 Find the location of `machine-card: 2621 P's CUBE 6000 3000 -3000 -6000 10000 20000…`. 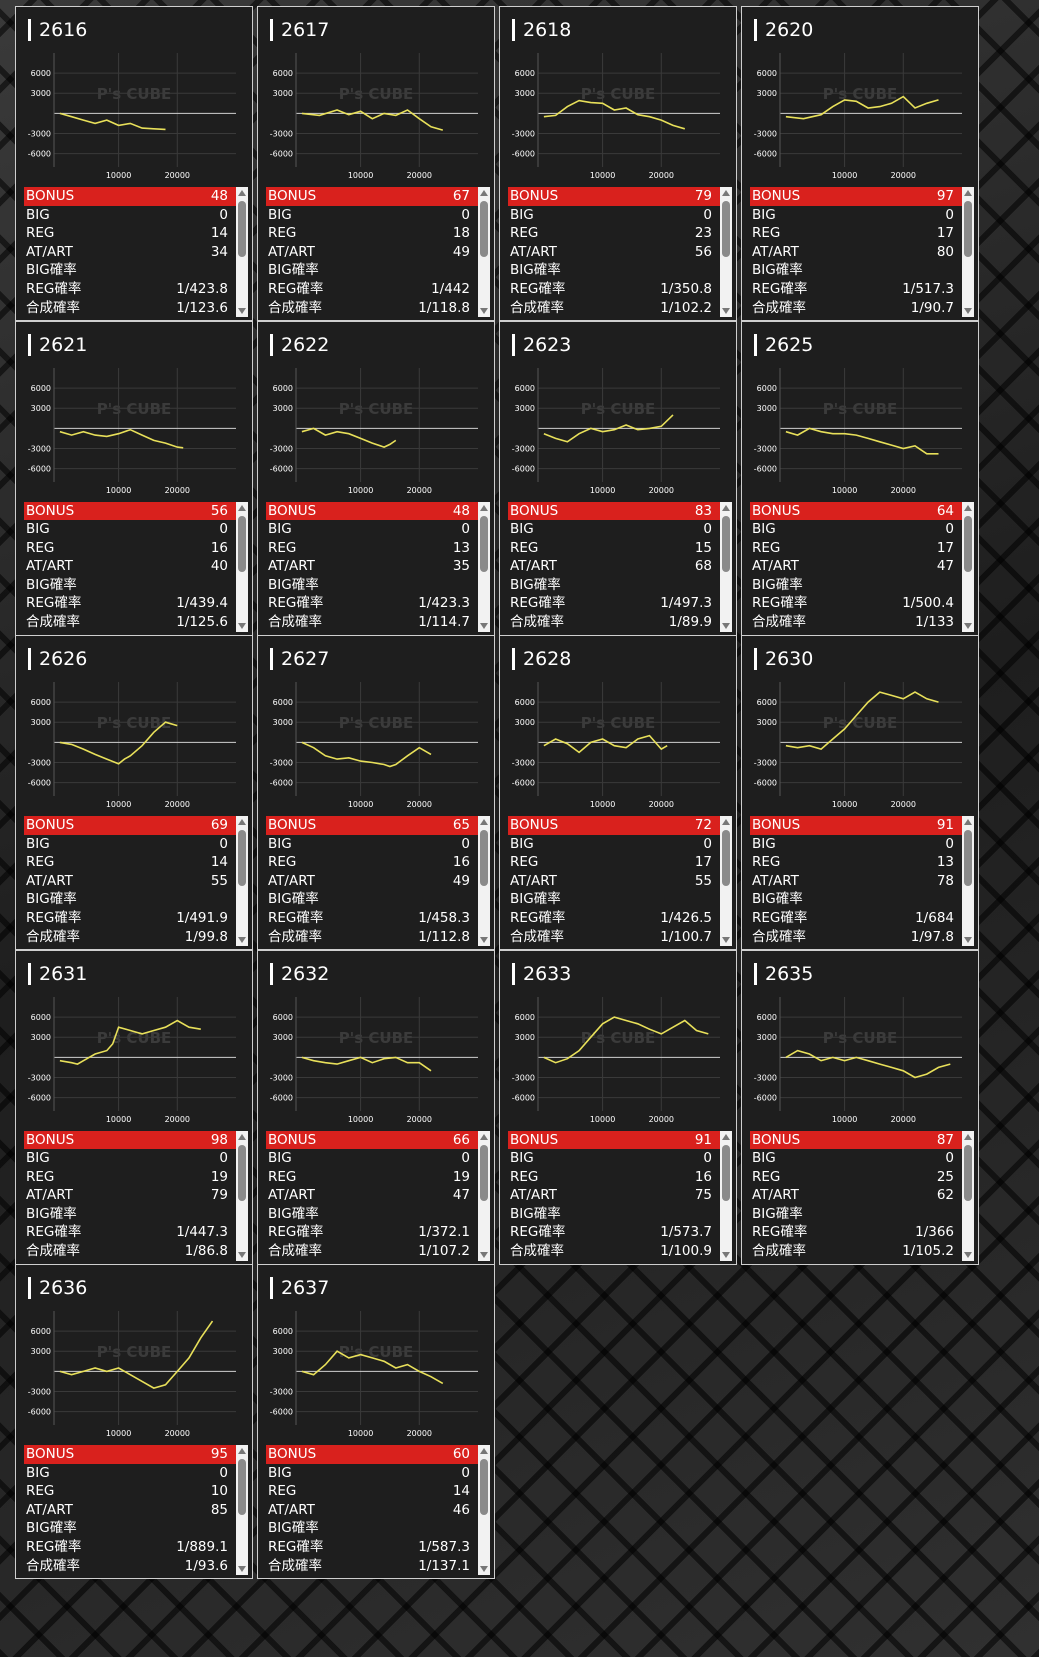

machine-card: 2621 P's CUBE 6000 3000 -3000 -6000 10000 20000… is located at coordinates (134, 478).